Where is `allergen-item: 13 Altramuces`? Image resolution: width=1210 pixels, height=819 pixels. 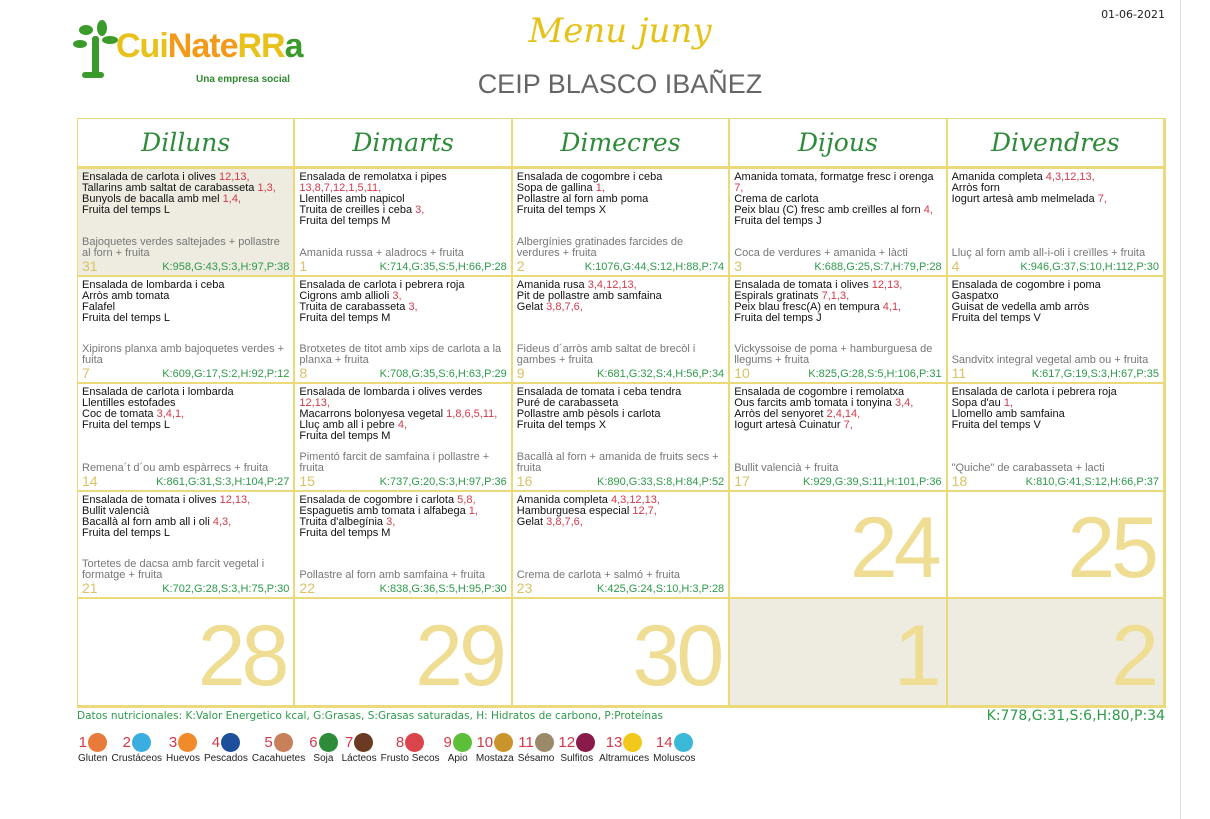
allergen-item: 13 Altramuces is located at coordinates (624, 748).